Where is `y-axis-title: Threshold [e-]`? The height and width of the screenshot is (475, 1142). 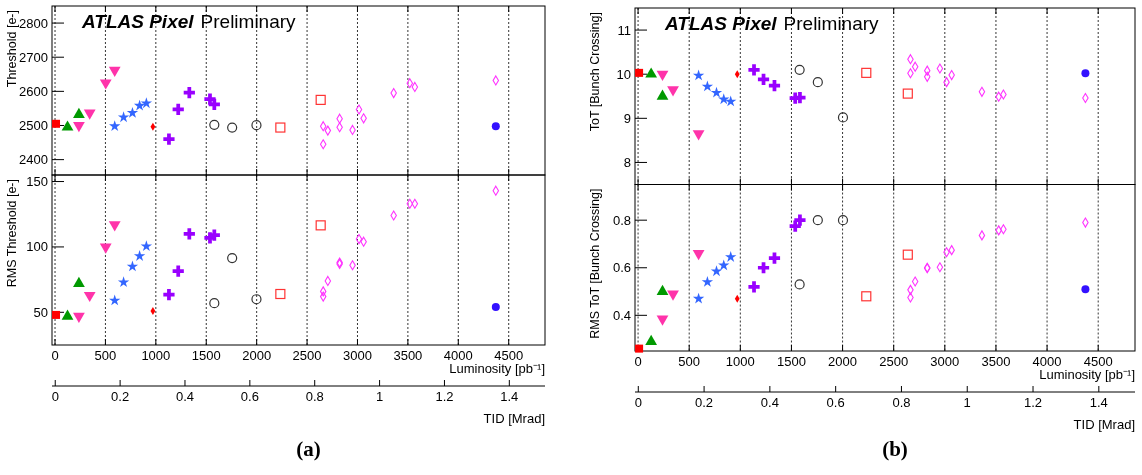 y-axis-title: Threshold [e-] is located at coordinates (12, 49).